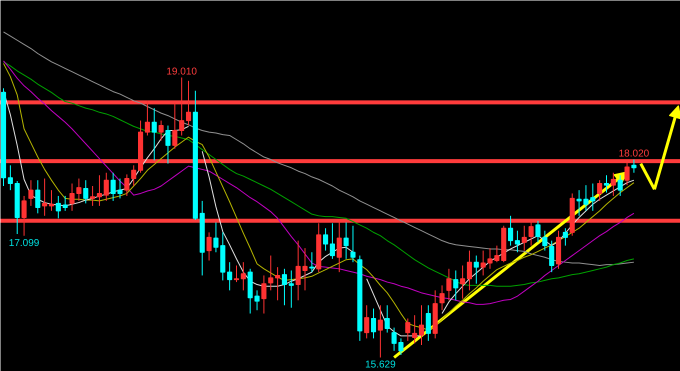 The width and height of the screenshot is (680, 371). What do you see at coordinates (24, 243) in the screenshot?
I see `annotation: 17.099` at bounding box center [24, 243].